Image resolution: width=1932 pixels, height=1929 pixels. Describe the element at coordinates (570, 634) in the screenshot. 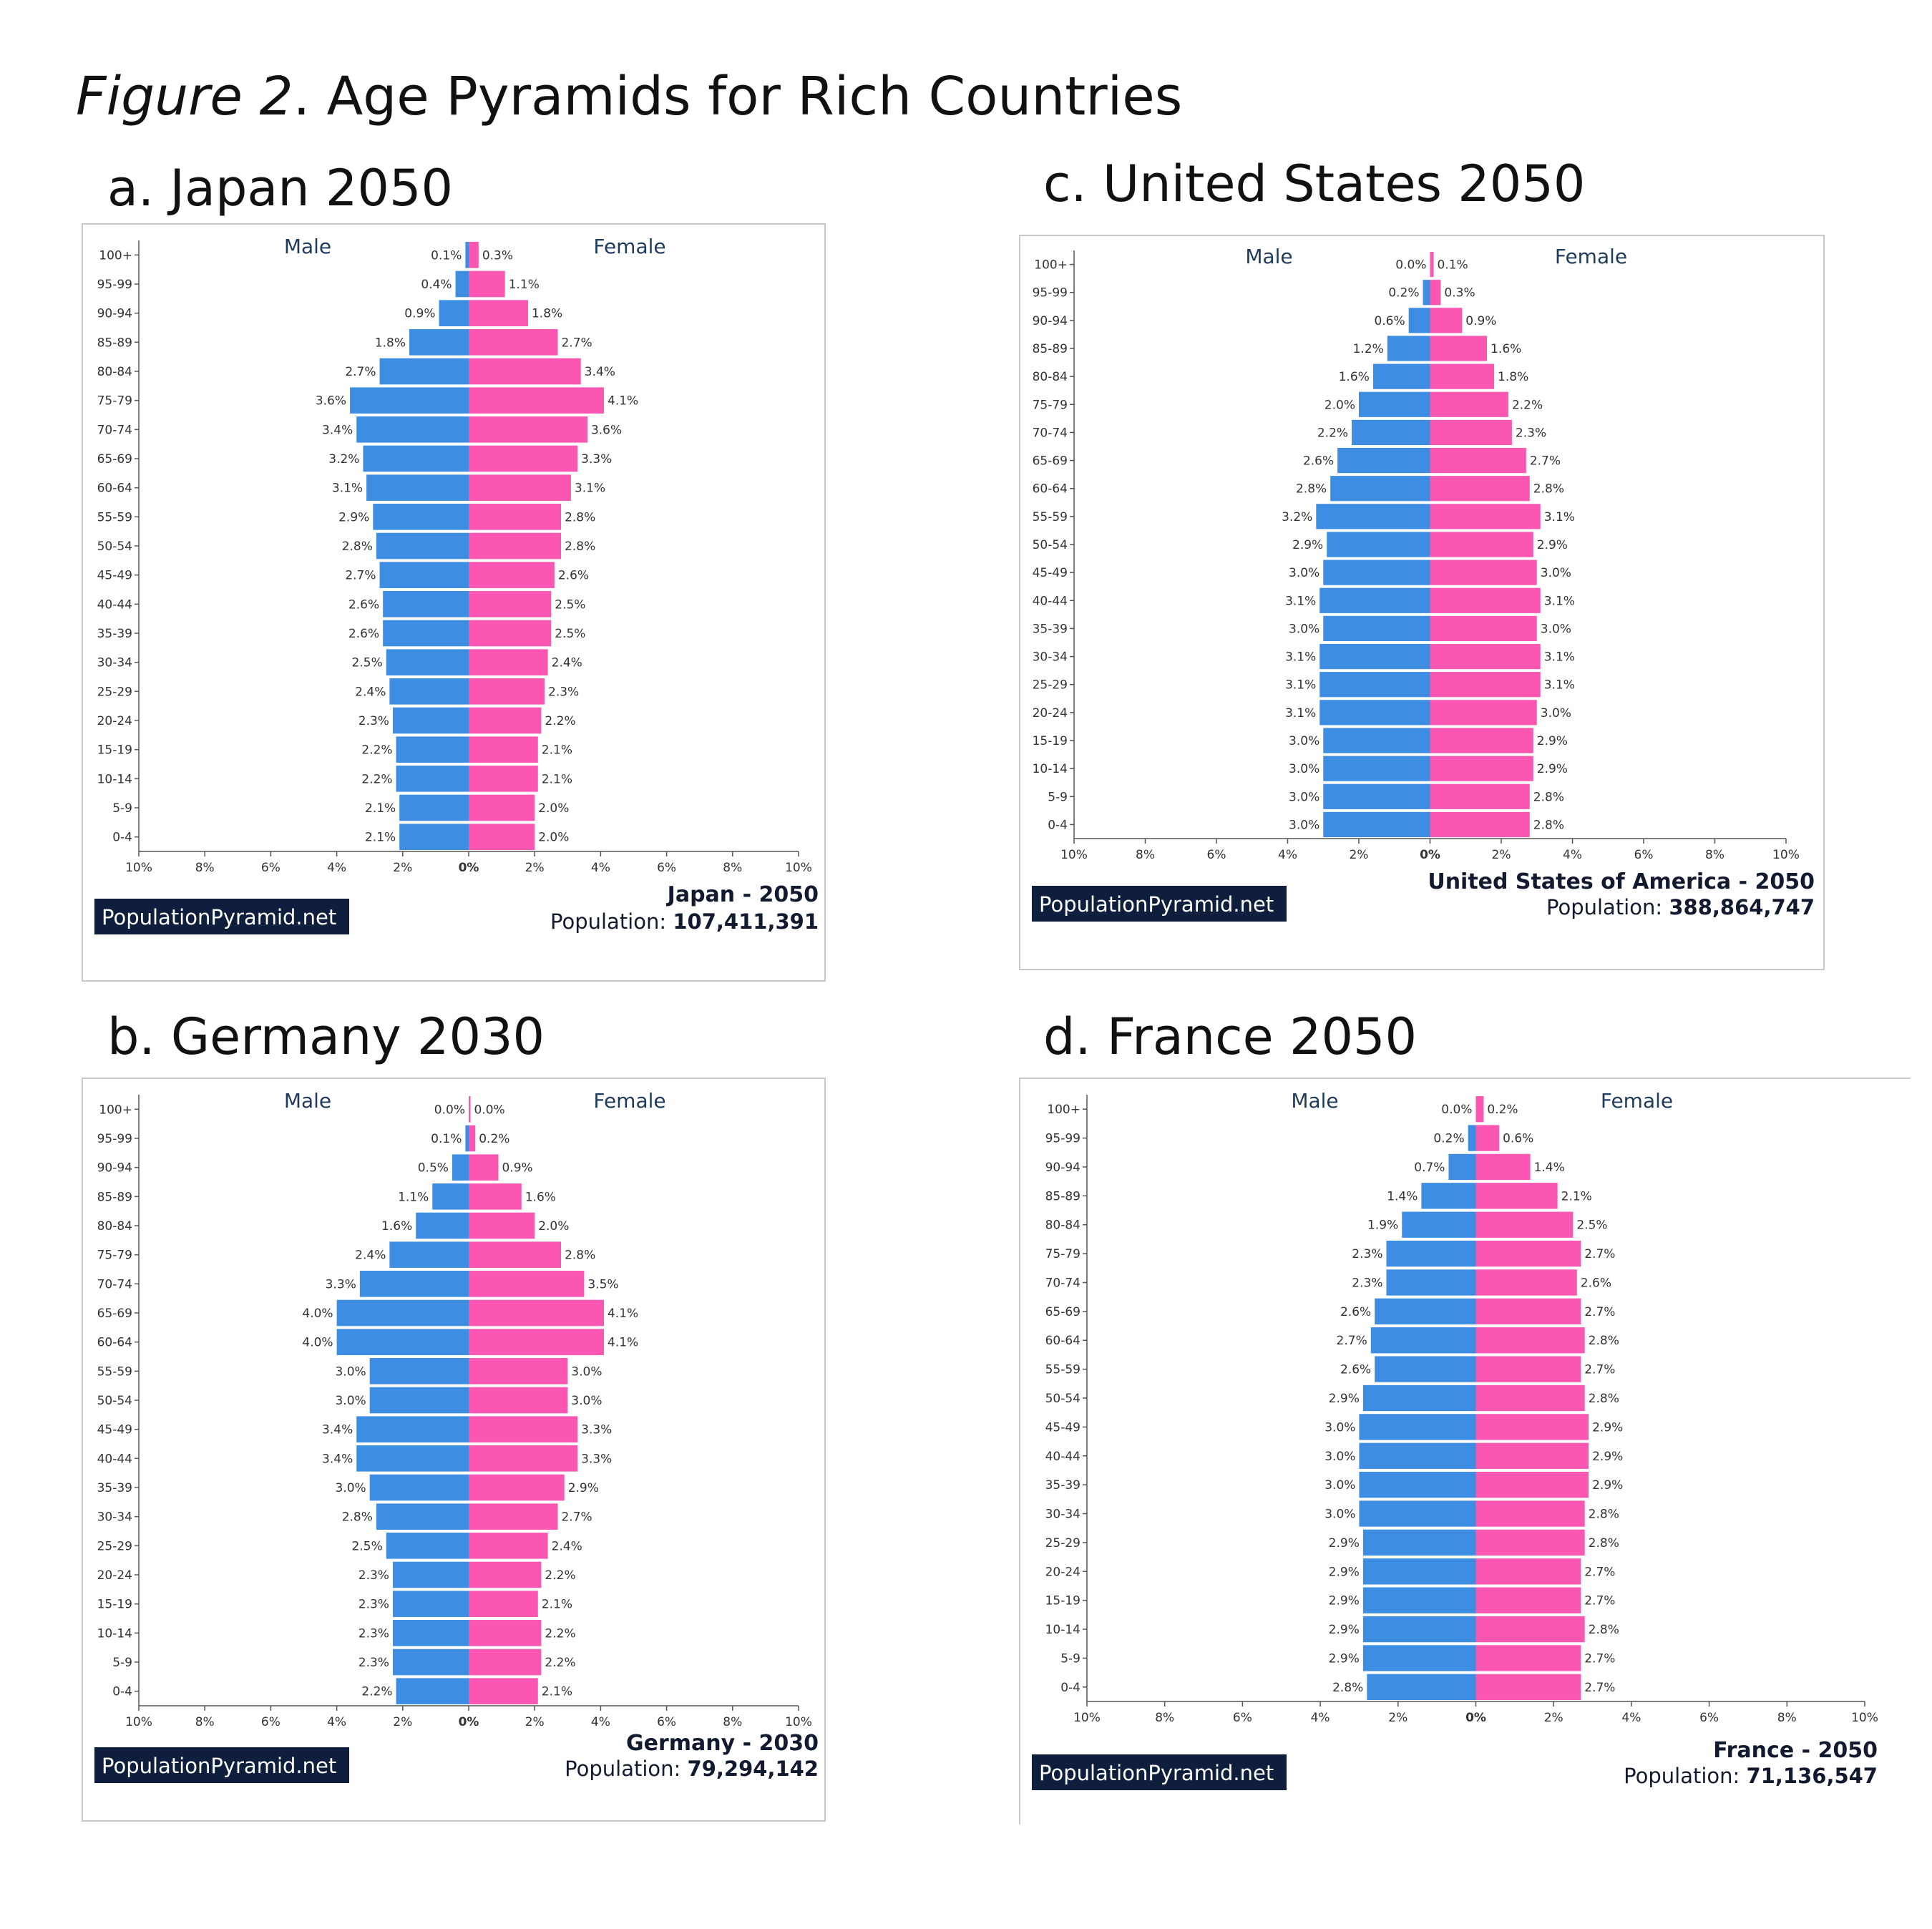

I see `female-value-label: 2.5%` at that location.